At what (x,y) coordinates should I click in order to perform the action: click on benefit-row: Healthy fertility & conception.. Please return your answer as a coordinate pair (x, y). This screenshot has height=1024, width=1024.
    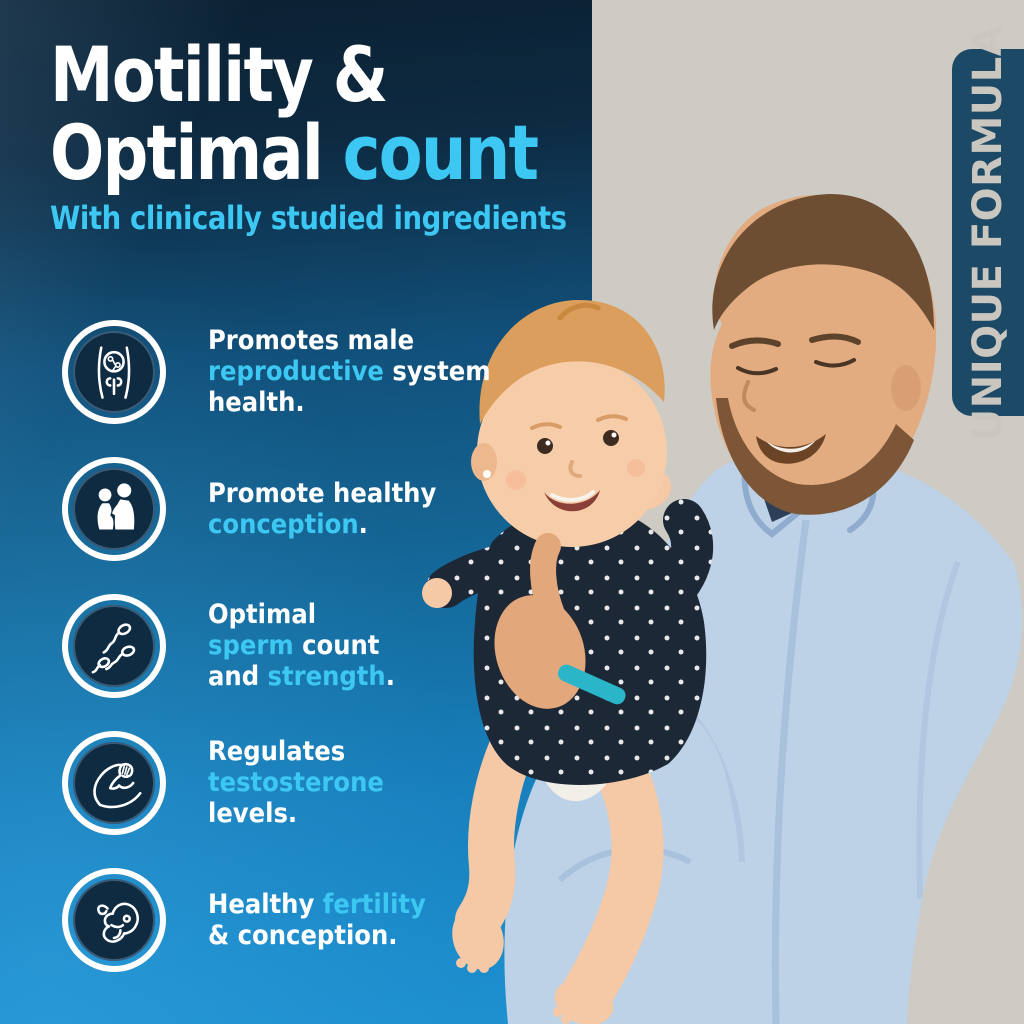
    Looking at the image, I should click on (292, 919).